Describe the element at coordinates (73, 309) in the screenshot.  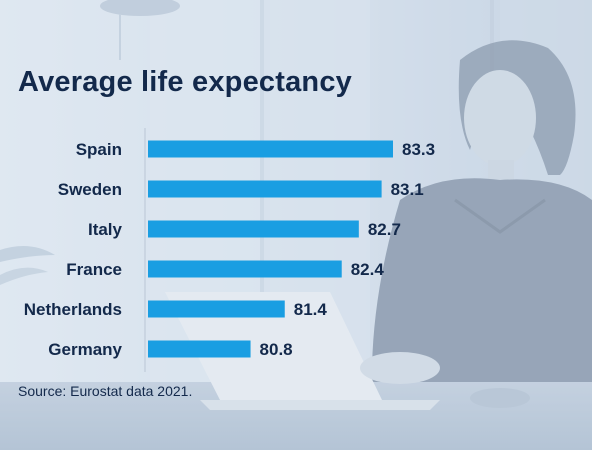
I see `category-label: Netherlands` at that location.